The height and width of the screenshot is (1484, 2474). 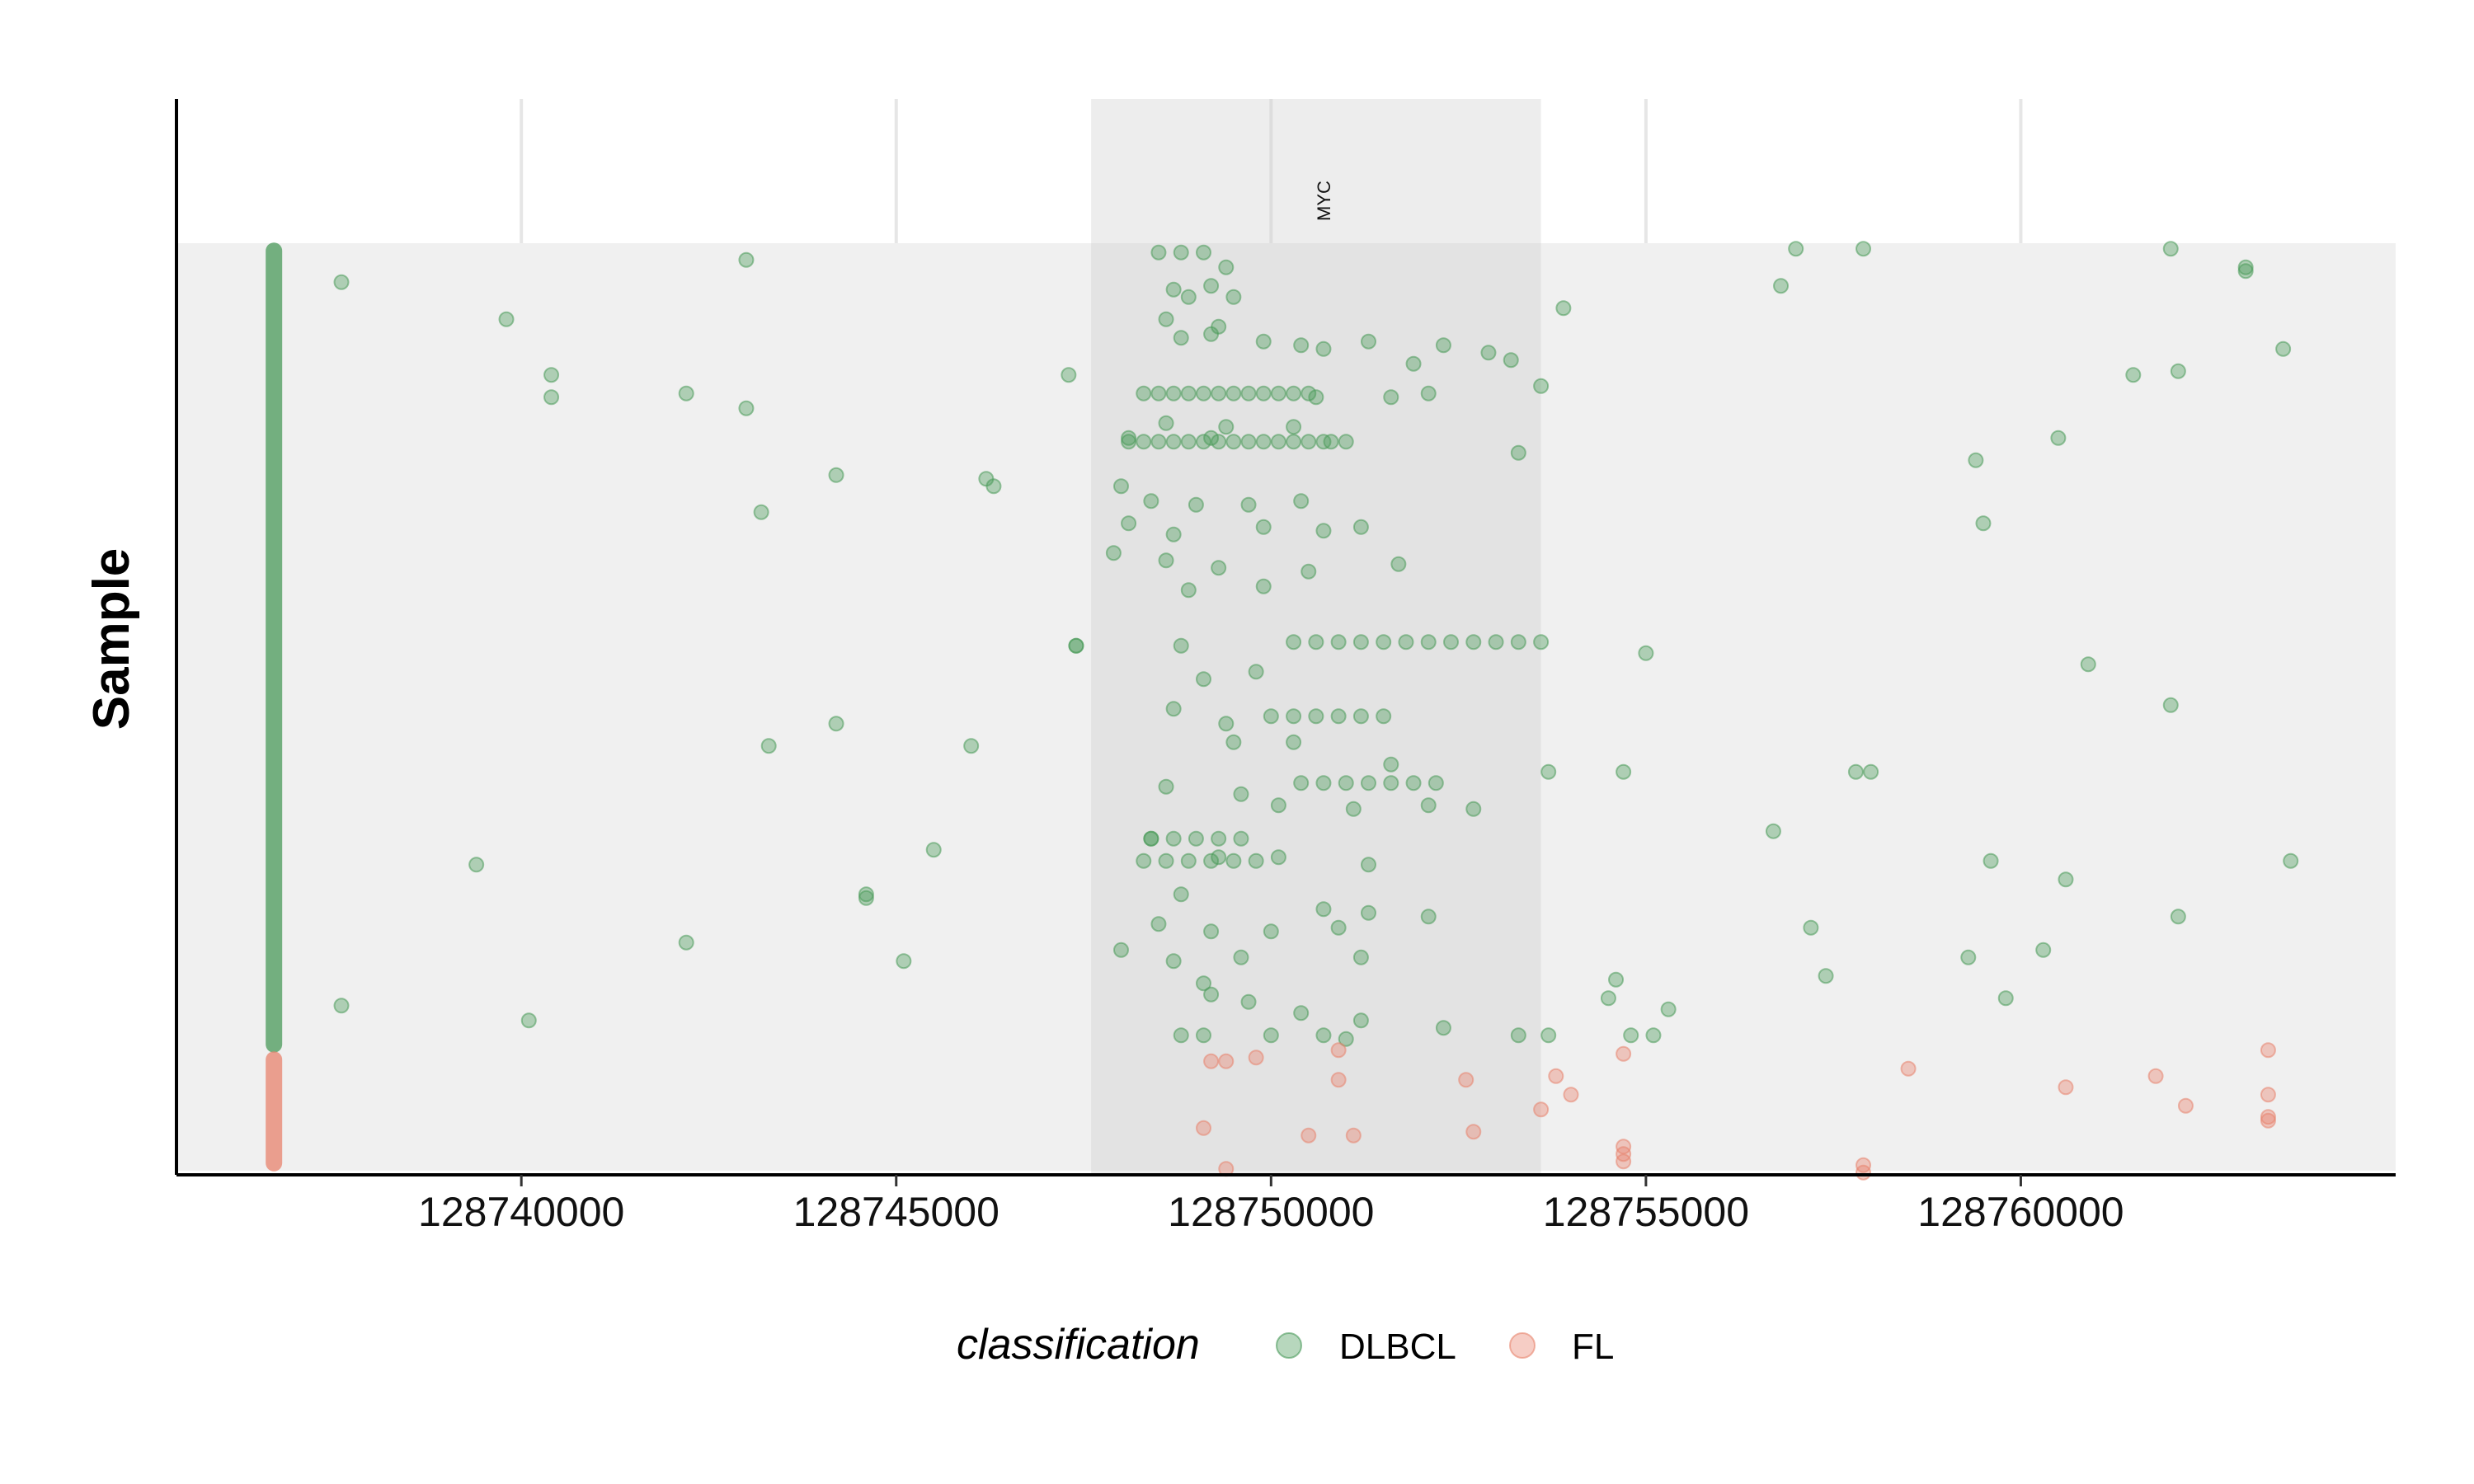 What do you see at coordinates (1324, 201) in the screenshot?
I see `gene-label-myc: MYC` at bounding box center [1324, 201].